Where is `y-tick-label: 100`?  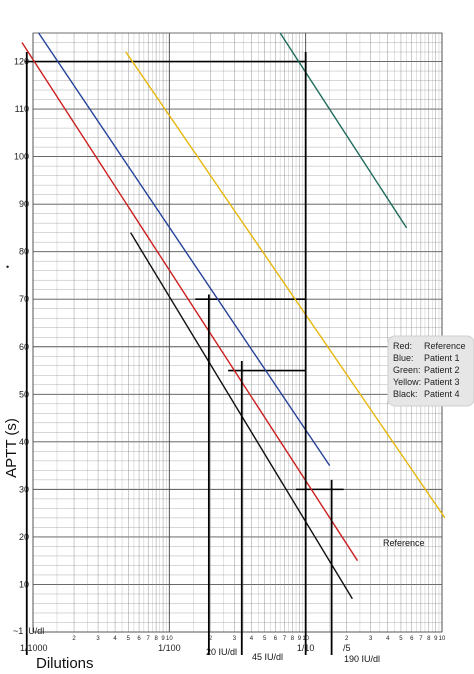 y-tick-label: 100 is located at coordinates (21, 157).